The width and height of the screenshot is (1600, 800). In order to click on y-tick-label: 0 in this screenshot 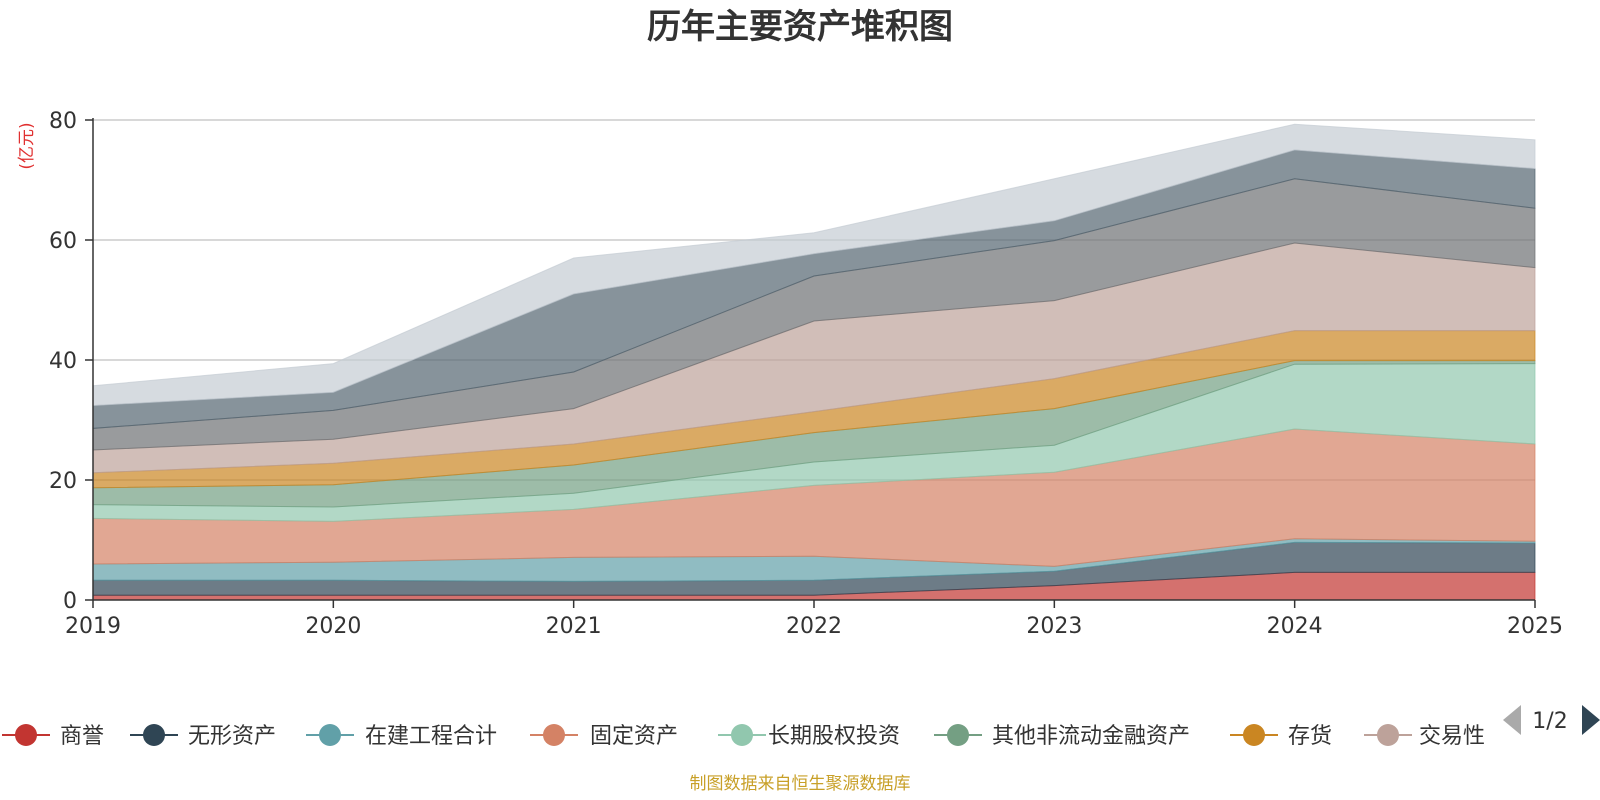, I will do `click(70, 601)`.